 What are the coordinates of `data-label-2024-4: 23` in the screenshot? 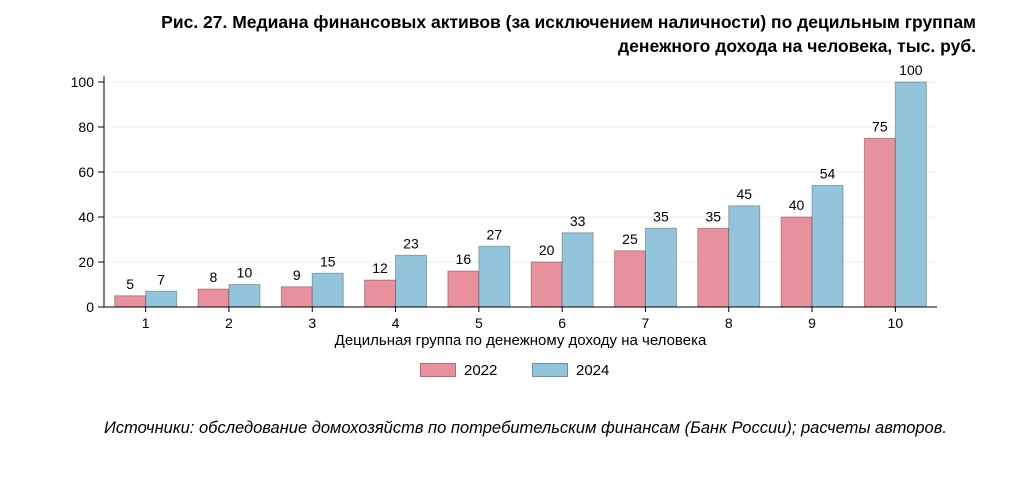 It's located at (411, 243).